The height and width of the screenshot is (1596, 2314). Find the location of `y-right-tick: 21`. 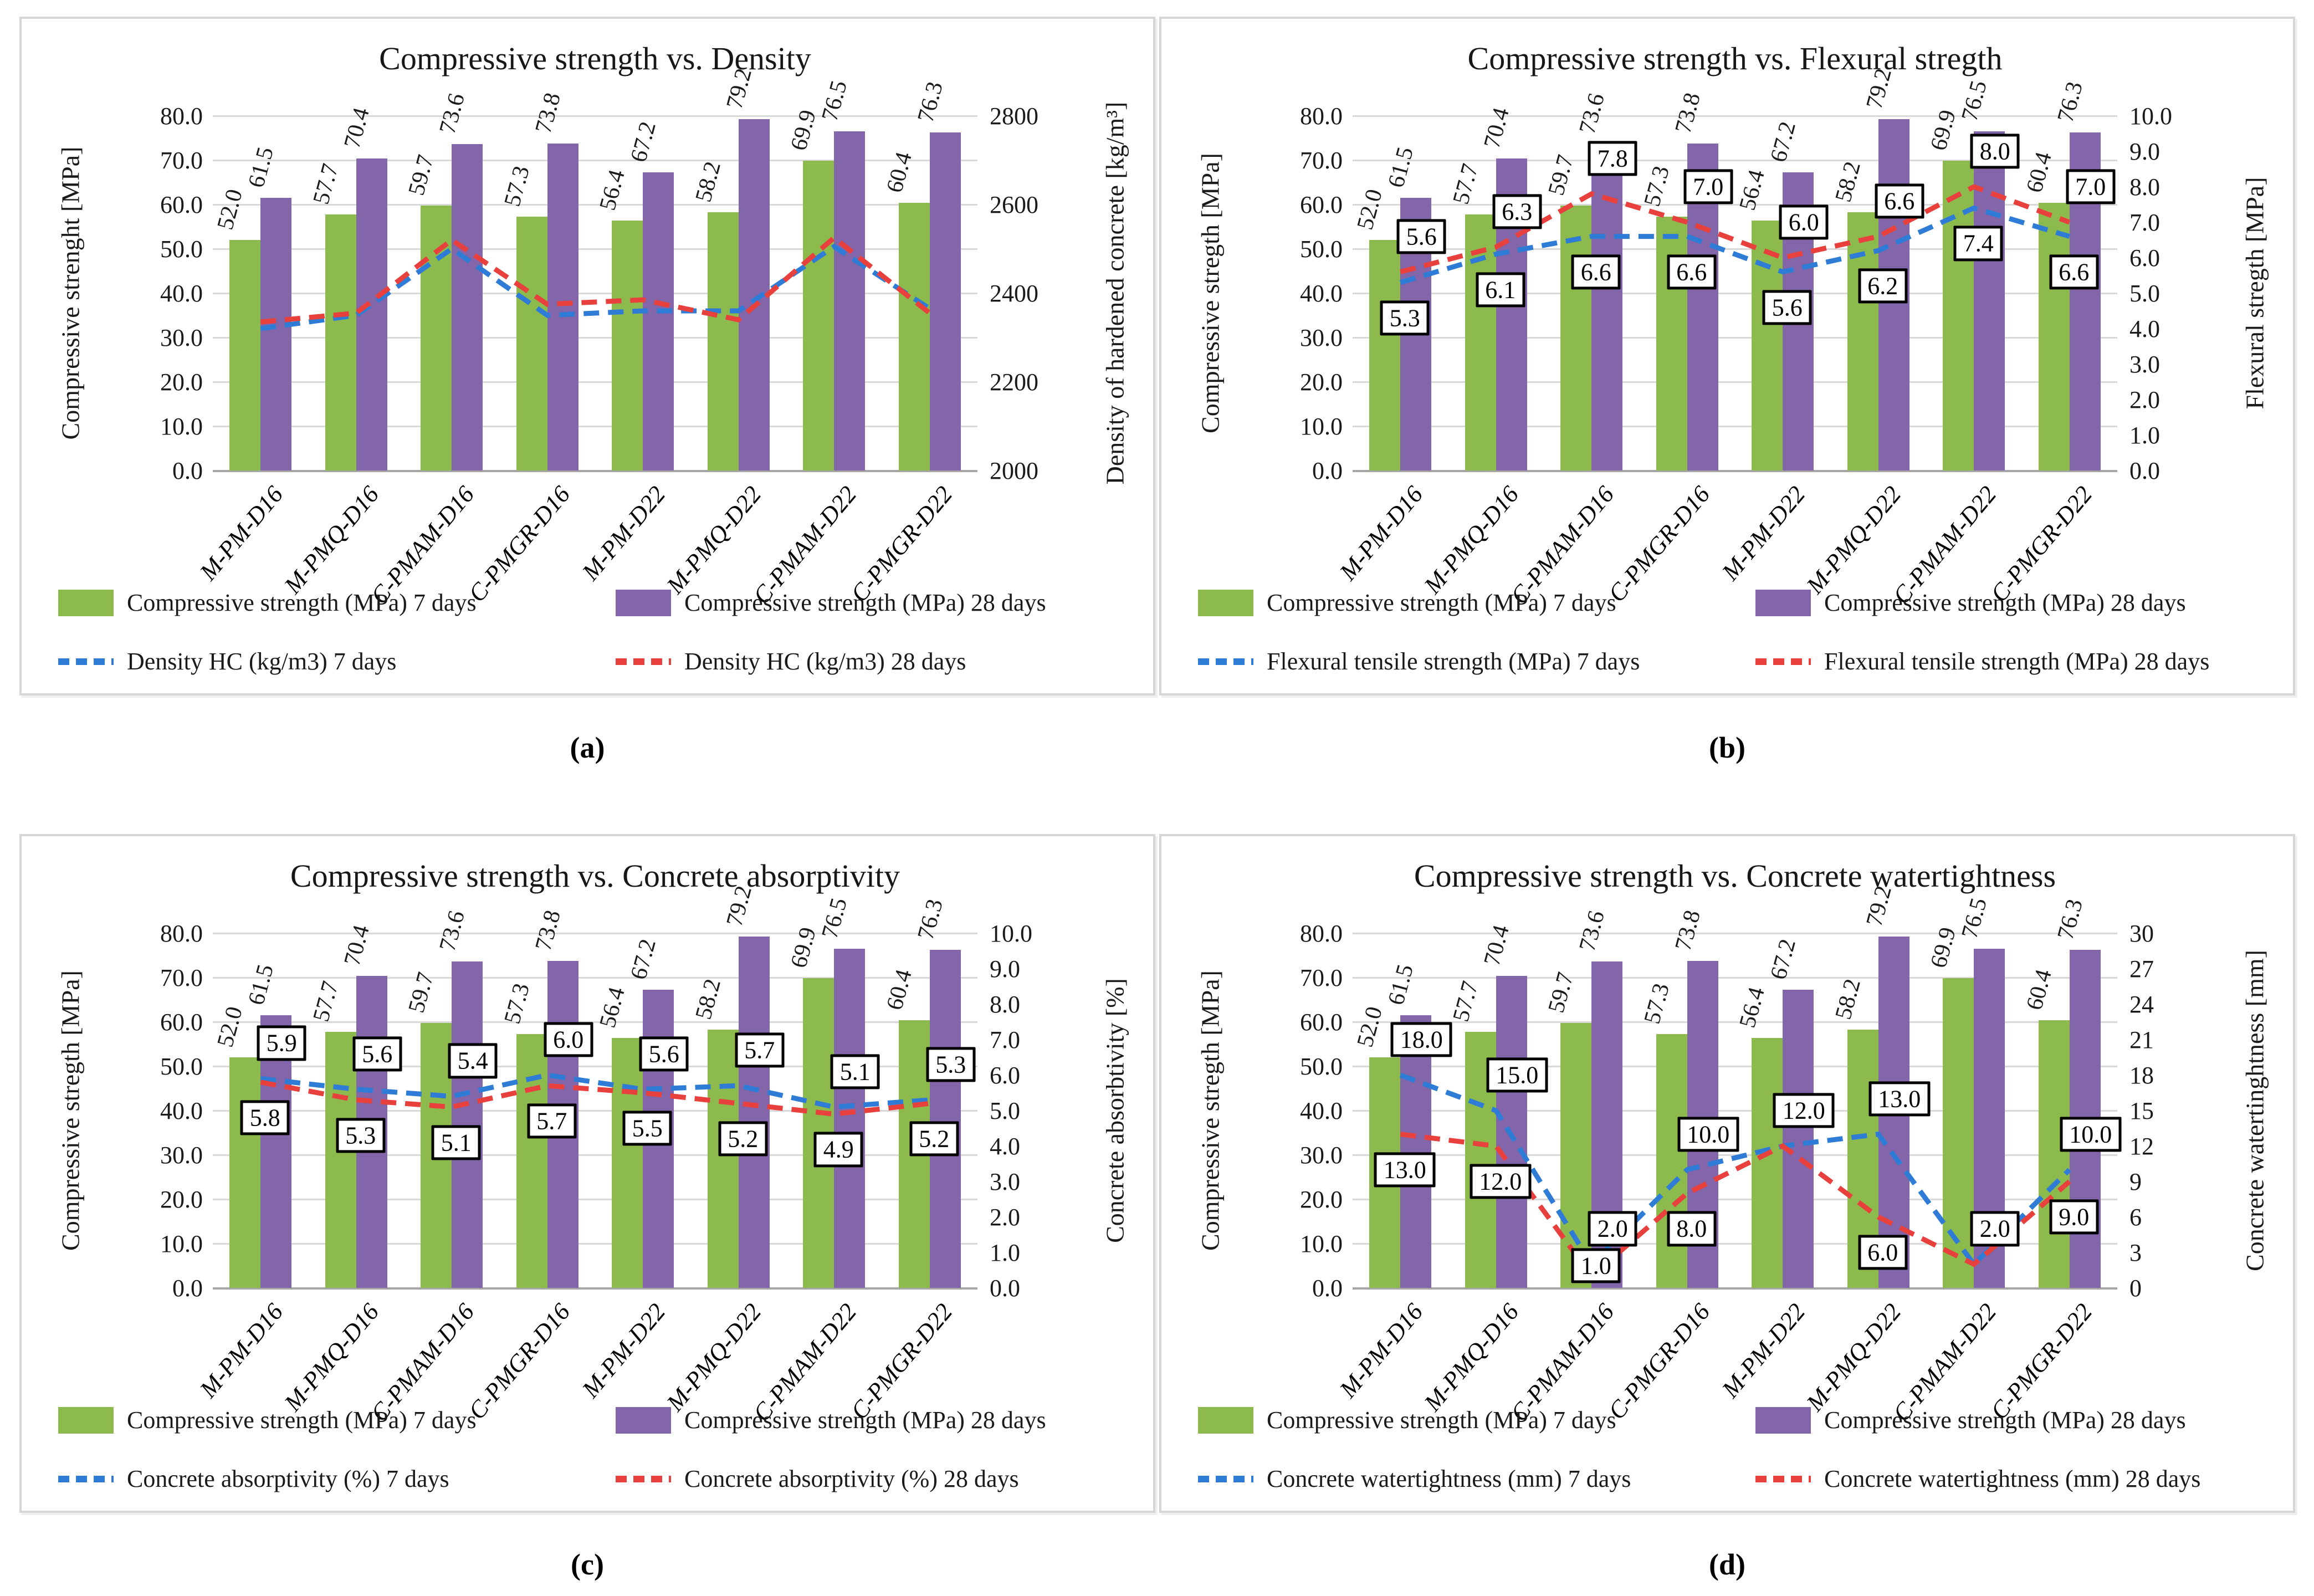

y-right-tick: 21 is located at coordinates (2141, 1039).